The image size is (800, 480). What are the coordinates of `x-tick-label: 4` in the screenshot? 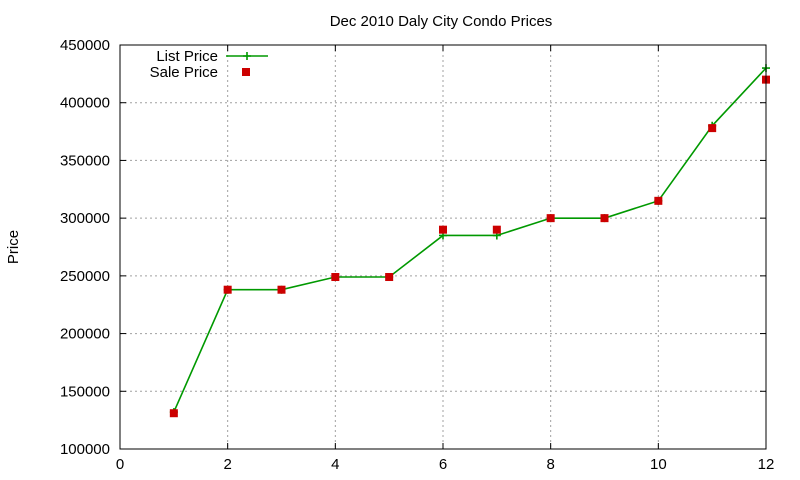 It's located at (335, 464).